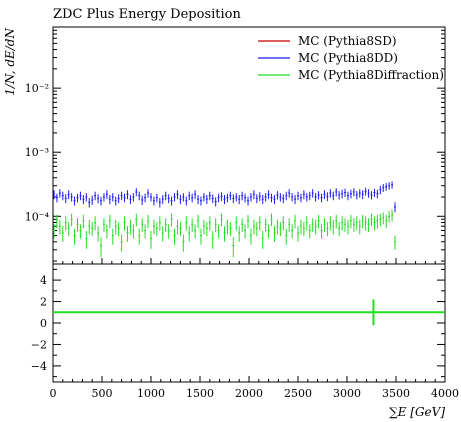  I want to click on ratio-tick-label: −4, so click(39, 366).